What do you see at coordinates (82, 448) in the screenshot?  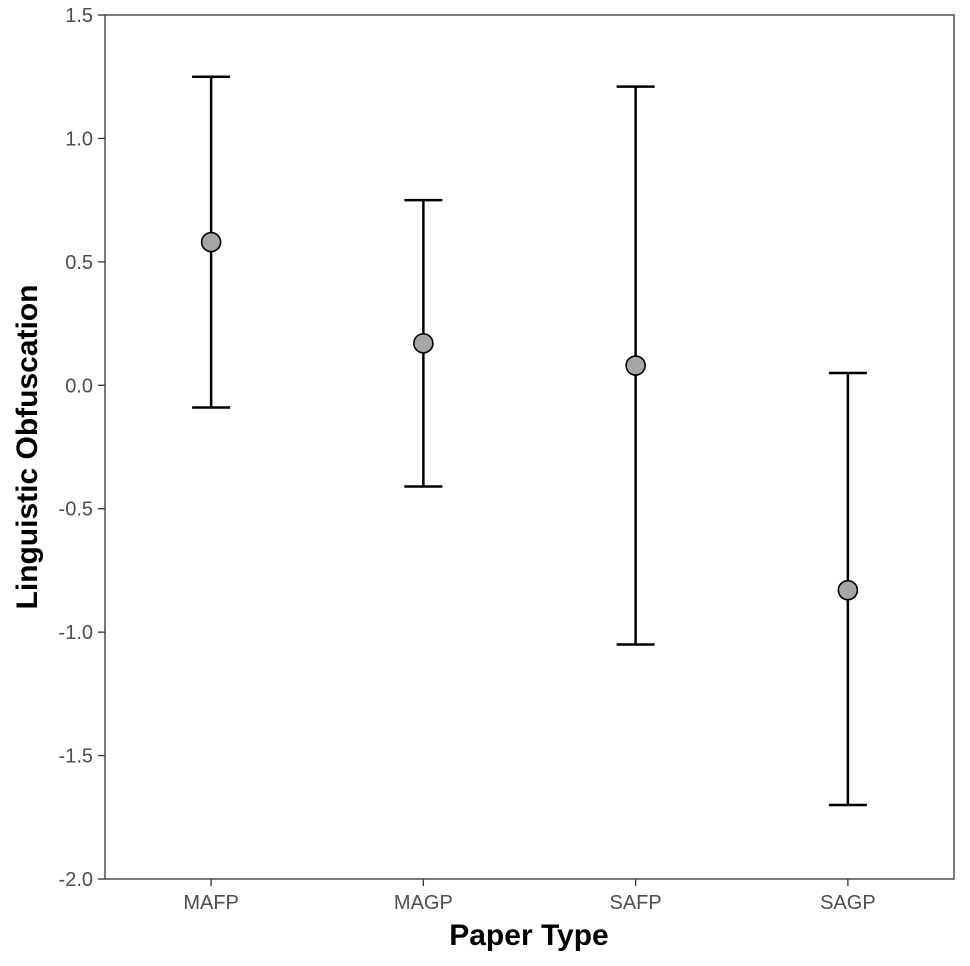 I see `y-axis: -2.0 -1.5 -1.0 -0.5 0.0 0.5 1.0 1.5` at bounding box center [82, 448].